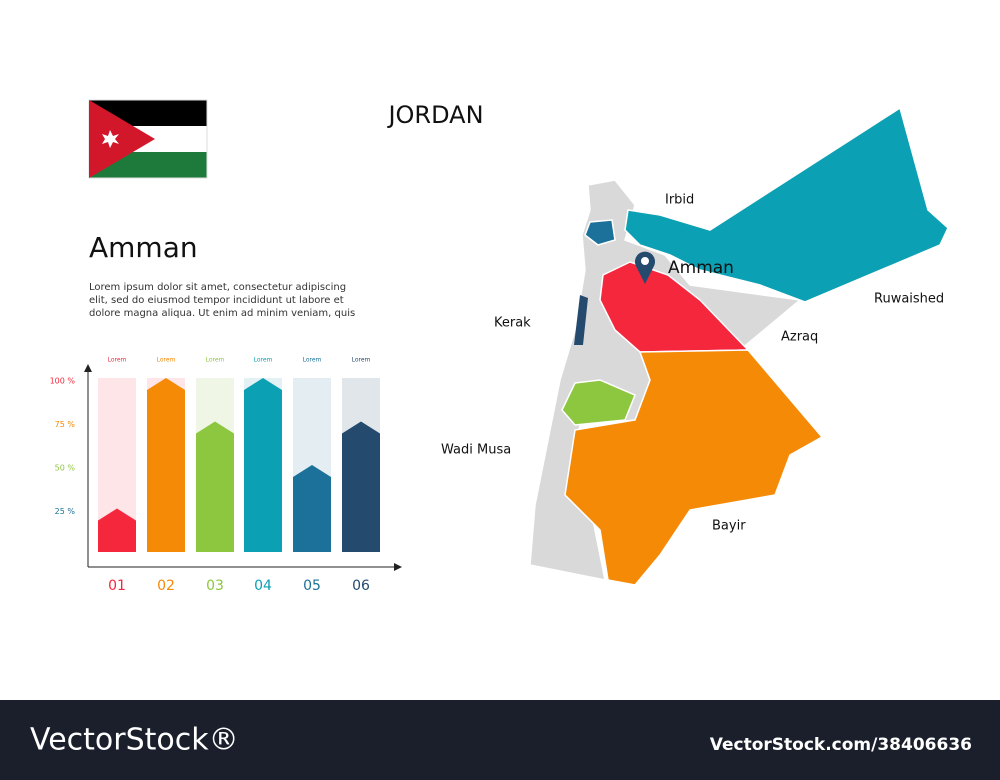  What do you see at coordinates (476, 450) in the screenshot?
I see `map-label: Wadi Musa` at bounding box center [476, 450].